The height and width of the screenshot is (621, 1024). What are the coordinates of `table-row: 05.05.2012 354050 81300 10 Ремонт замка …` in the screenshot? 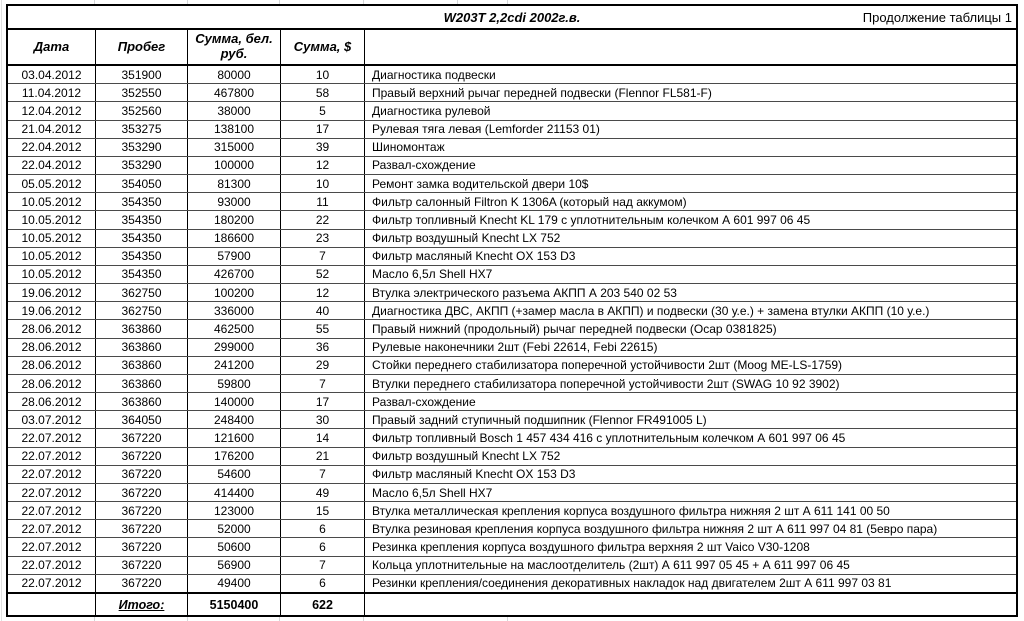 It's located at (512, 184).